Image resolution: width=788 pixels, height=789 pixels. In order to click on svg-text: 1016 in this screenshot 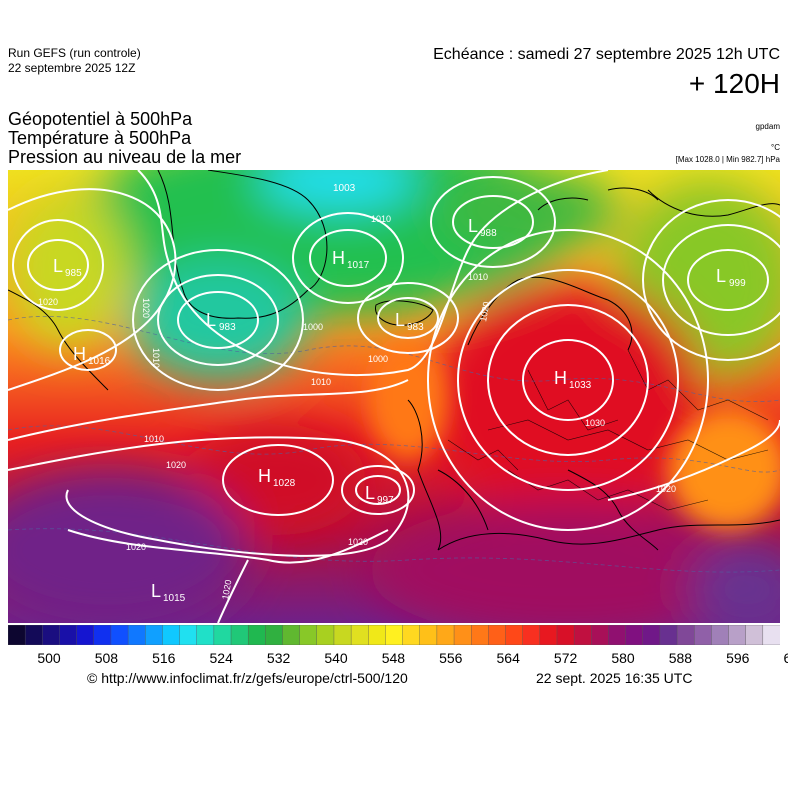, I will do `click(99, 361)`.